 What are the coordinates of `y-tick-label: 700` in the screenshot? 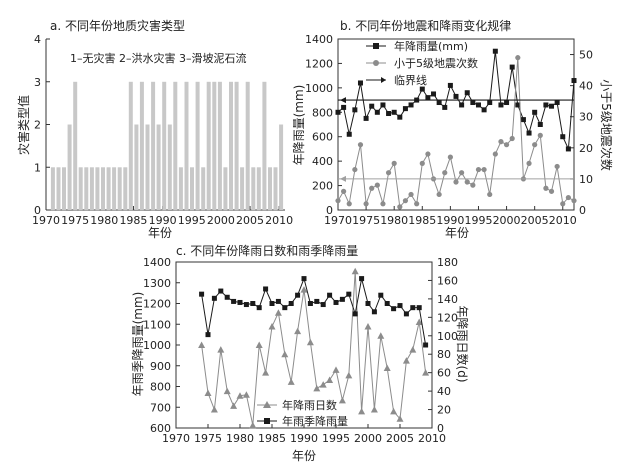 It's located at (160, 407).